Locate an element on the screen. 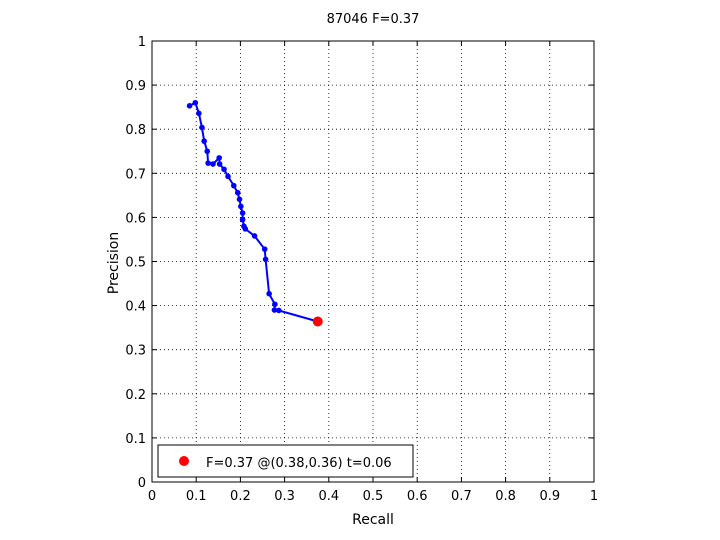 Image resolution: width=720 pixels, height=540 pixels. y-tick-label: 0.5 is located at coordinates (135, 263).